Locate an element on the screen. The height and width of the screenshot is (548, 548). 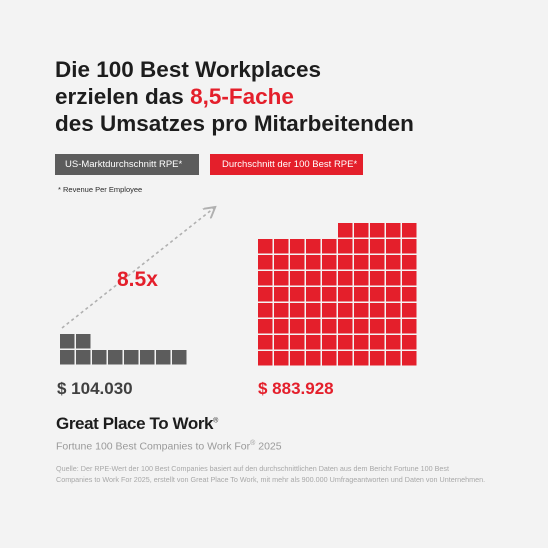
title-highlight: 8,5-Fache is located at coordinates (242, 96).